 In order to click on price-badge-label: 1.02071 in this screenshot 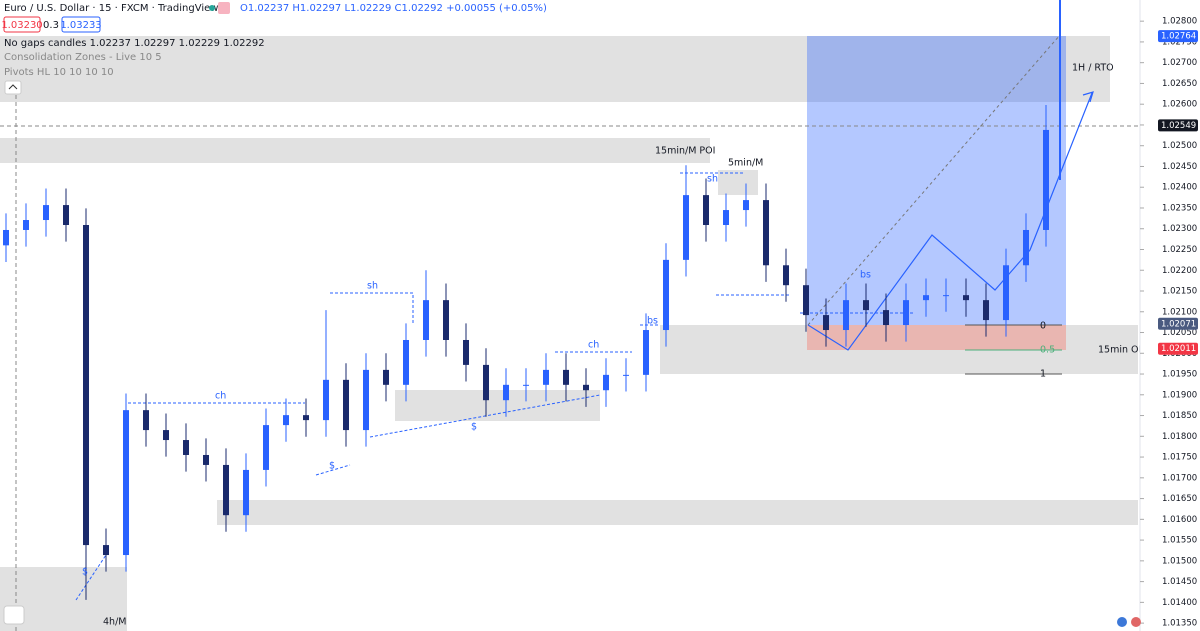, I will do `click(1178, 324)`.